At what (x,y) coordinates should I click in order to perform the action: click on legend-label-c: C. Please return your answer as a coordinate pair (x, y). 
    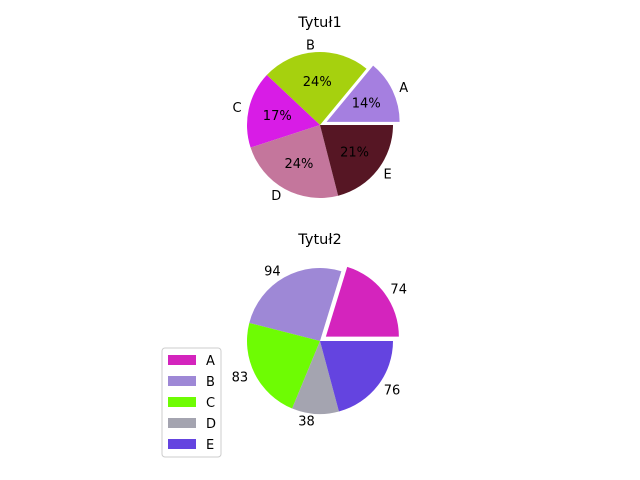
    Looking at the image, I should click on (210, 403).